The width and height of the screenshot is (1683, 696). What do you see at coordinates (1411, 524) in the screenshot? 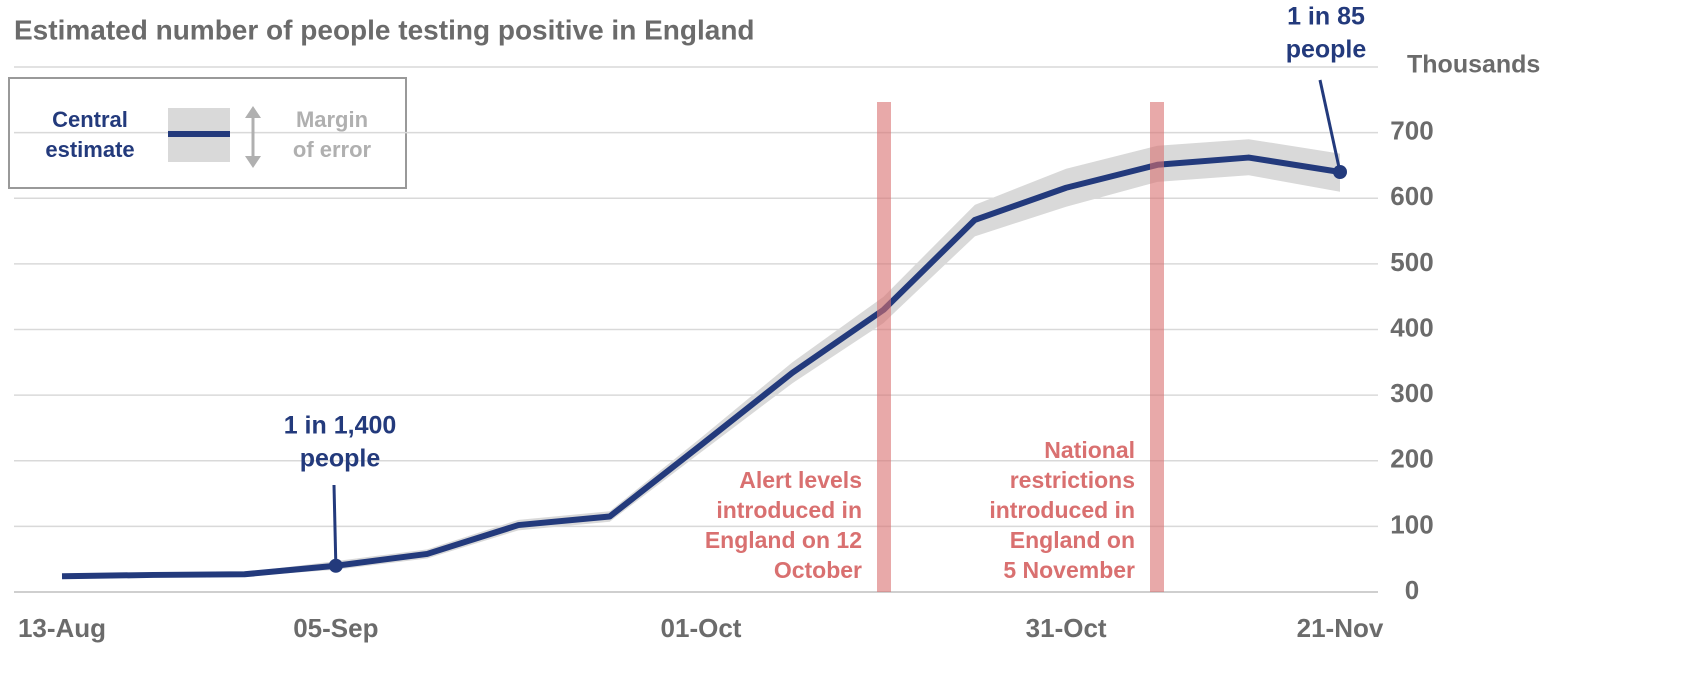
I see `y-tick-label: 100` at bounding box center [1411, 524].